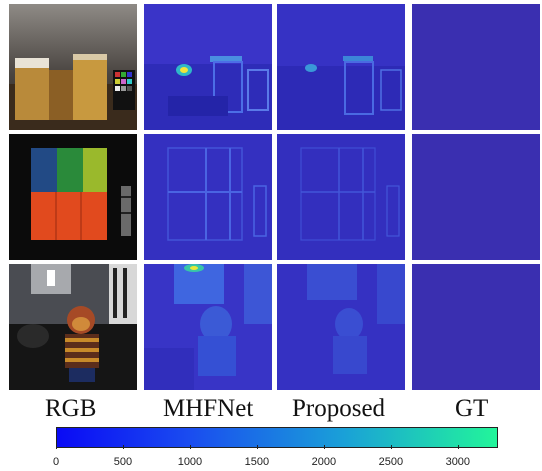 The width and height of the screenshot is (542, 471). What do you see at coordinates (341, 197) in the screenshot?
I see `row2-proposed-error-map` at bounding box center [341, 197].